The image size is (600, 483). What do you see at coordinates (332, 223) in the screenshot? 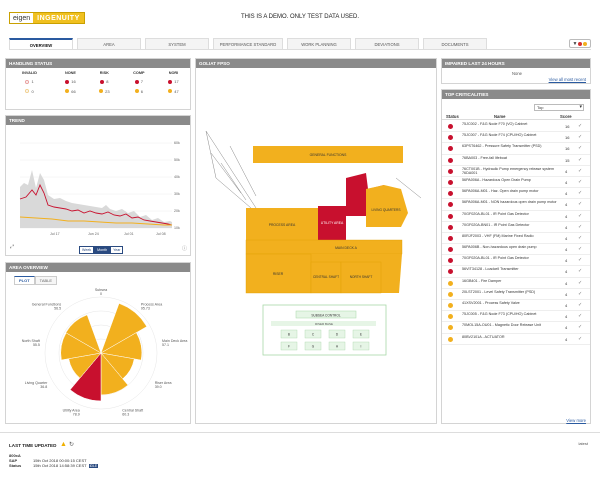
I see `area-utility` at bounding box center [332, 223].